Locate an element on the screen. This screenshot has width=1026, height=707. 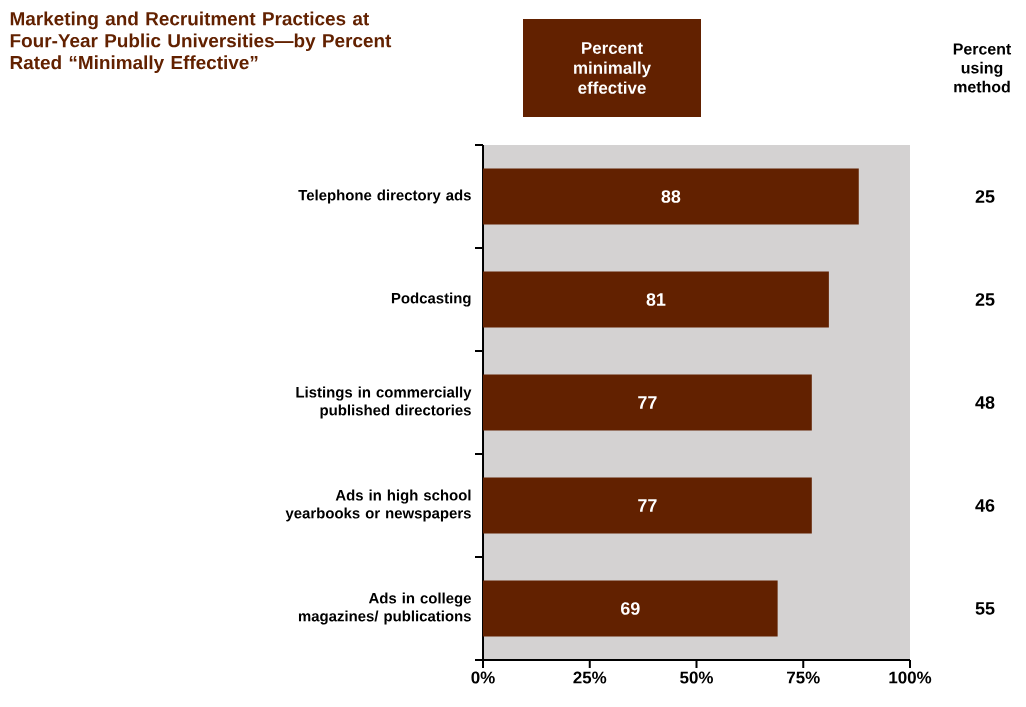
y-tick-label: Ads in high school yearbooks or newspapers is located at coordinates (378, 505).